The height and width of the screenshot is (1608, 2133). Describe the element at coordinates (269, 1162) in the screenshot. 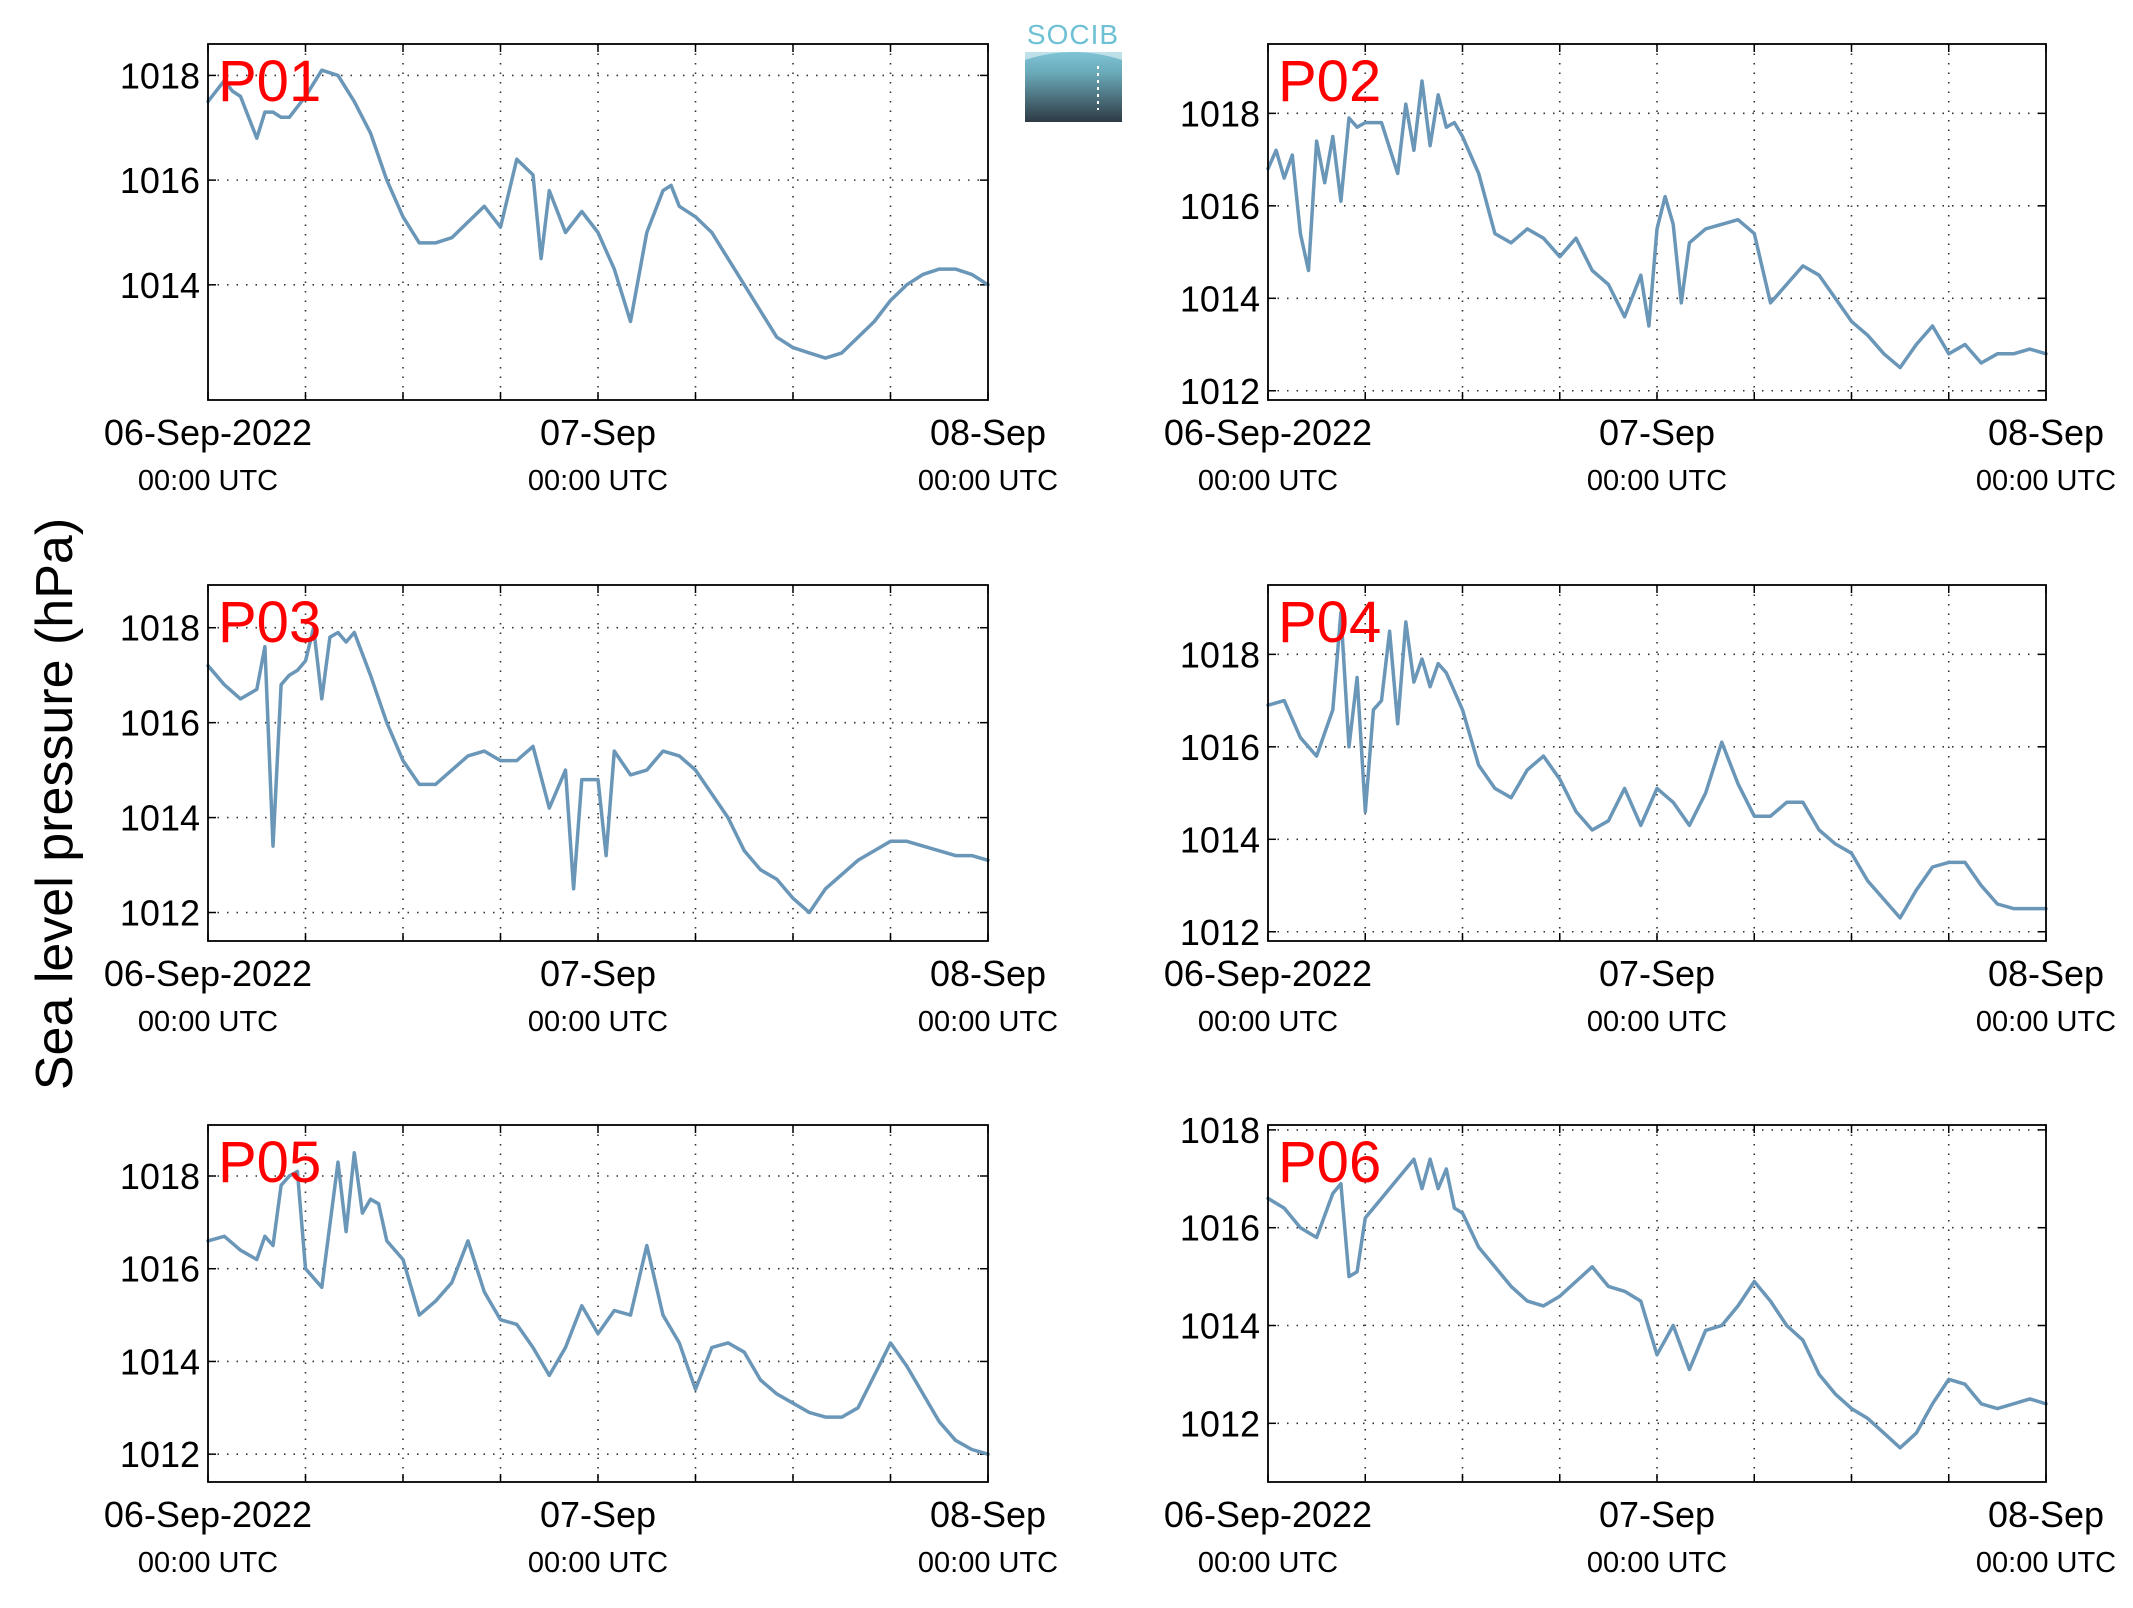

I see `panel-label-p05: P05` at that location.